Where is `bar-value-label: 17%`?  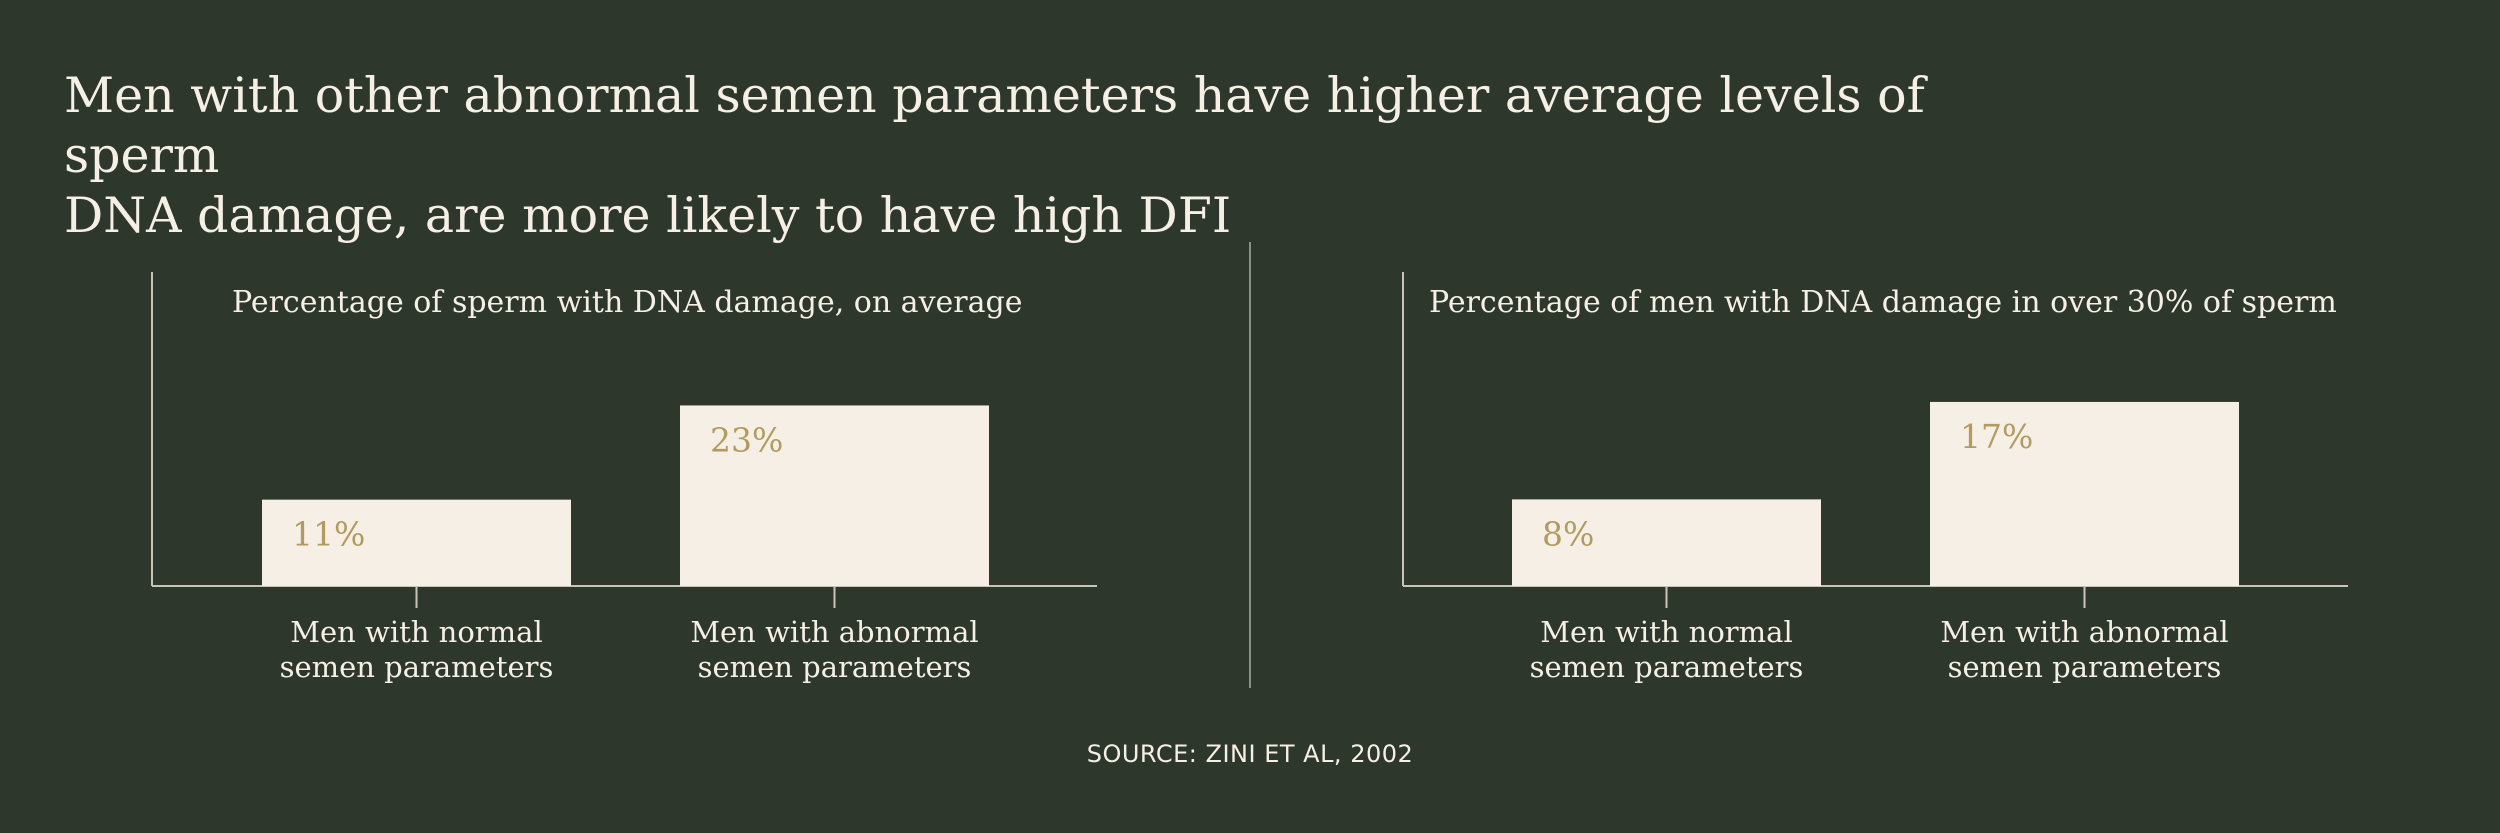 bar-value-label: 17% is located at coordinates (1996, 436).